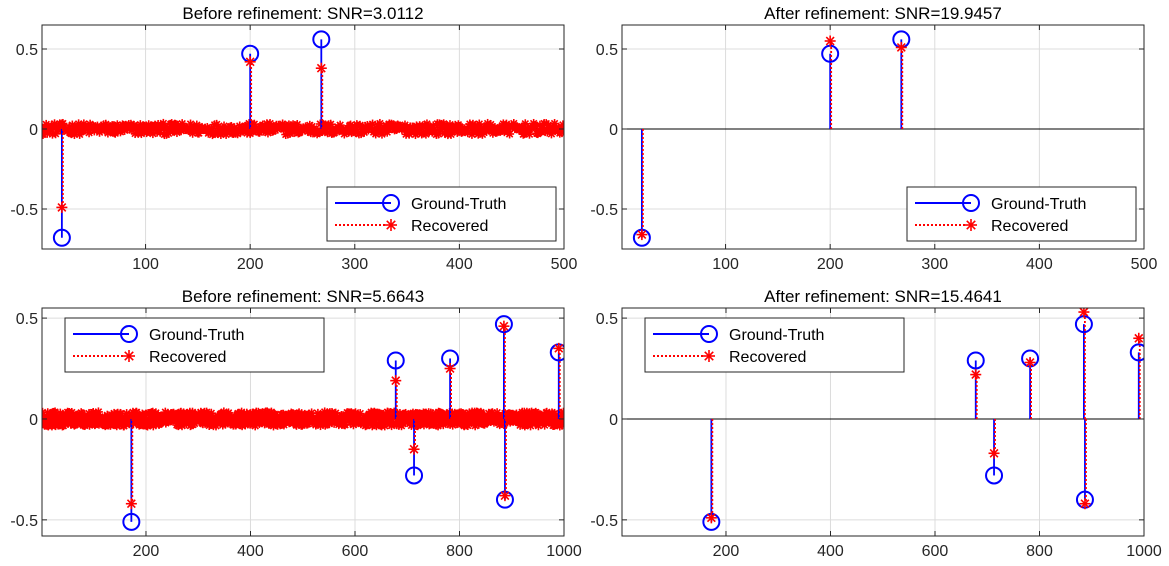  What do you see at coordinates (303, 296) in the screenshot?
I see `chart-title: Before refinement: SNR=5.6643` at bounding box center [303, 296].